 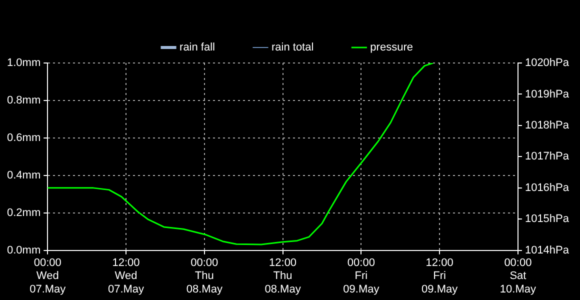 What do you see at coordinates (547, 94) in the screenshot?
I see `y2-tick-label: 1019hPa` at bounding box center [547, 94].